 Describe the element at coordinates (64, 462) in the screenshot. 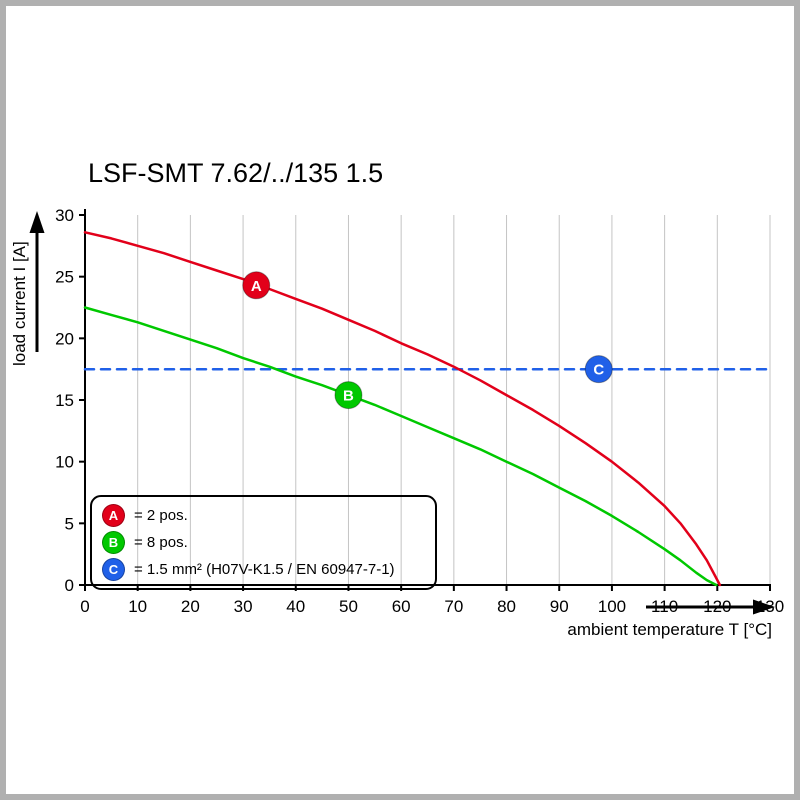

I see `y-tick-label: 10` at that location.